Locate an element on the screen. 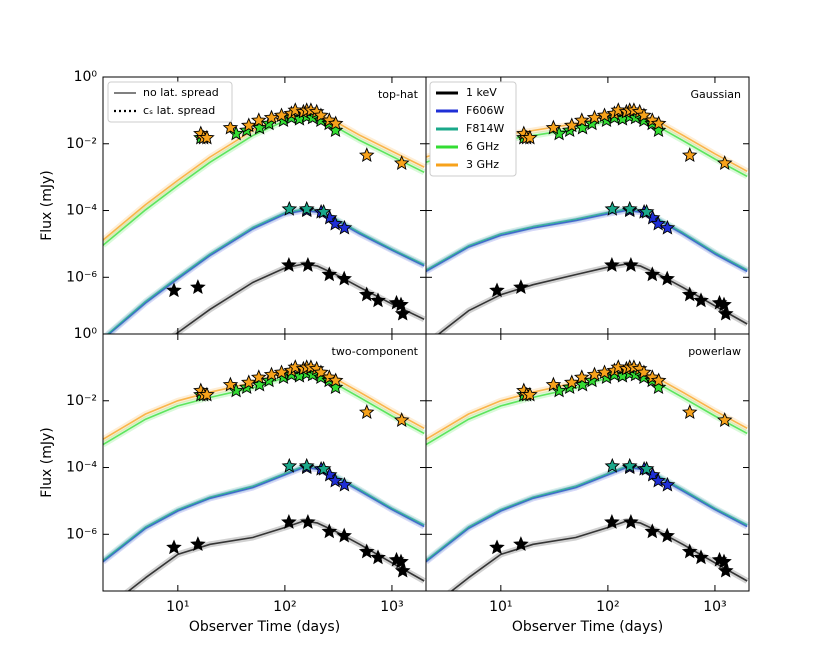 The height and width of the screenshot is (664, 830). legend-label: 3 GHz is located at coordinates (482, 164).